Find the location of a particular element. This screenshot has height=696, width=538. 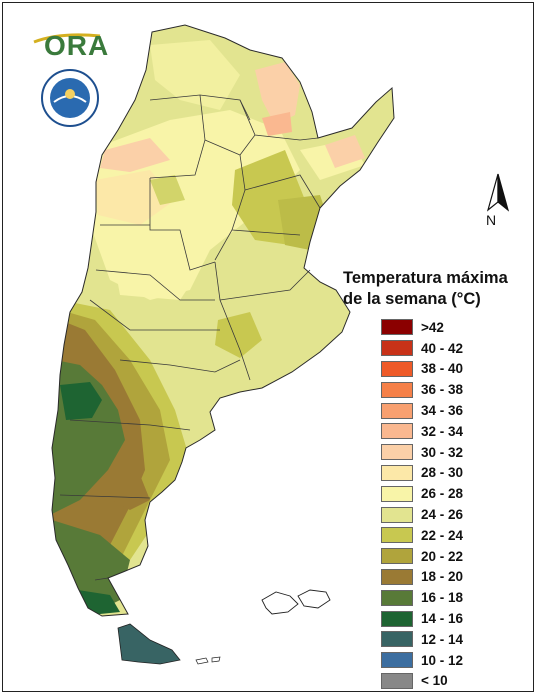

legend-item: 12 - 14 is located at coordinates (422, 639).